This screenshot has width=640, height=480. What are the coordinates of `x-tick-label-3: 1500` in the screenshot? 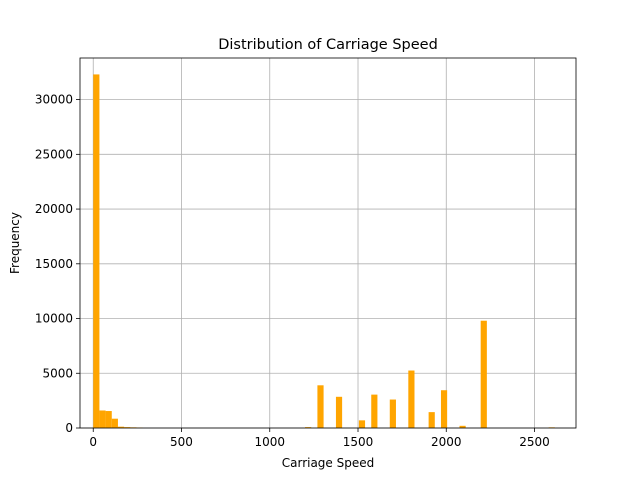 It's located at (358, 442).